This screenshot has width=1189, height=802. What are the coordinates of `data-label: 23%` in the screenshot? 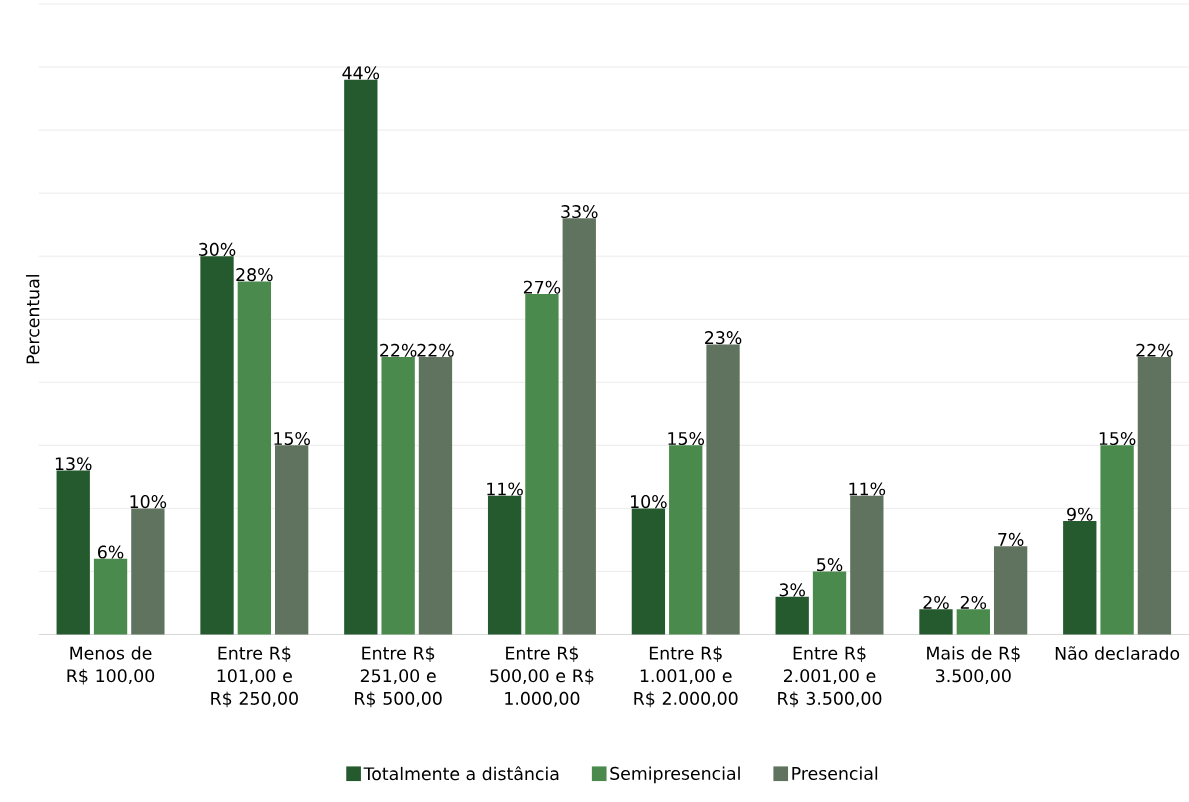 It's located at (723, 337).